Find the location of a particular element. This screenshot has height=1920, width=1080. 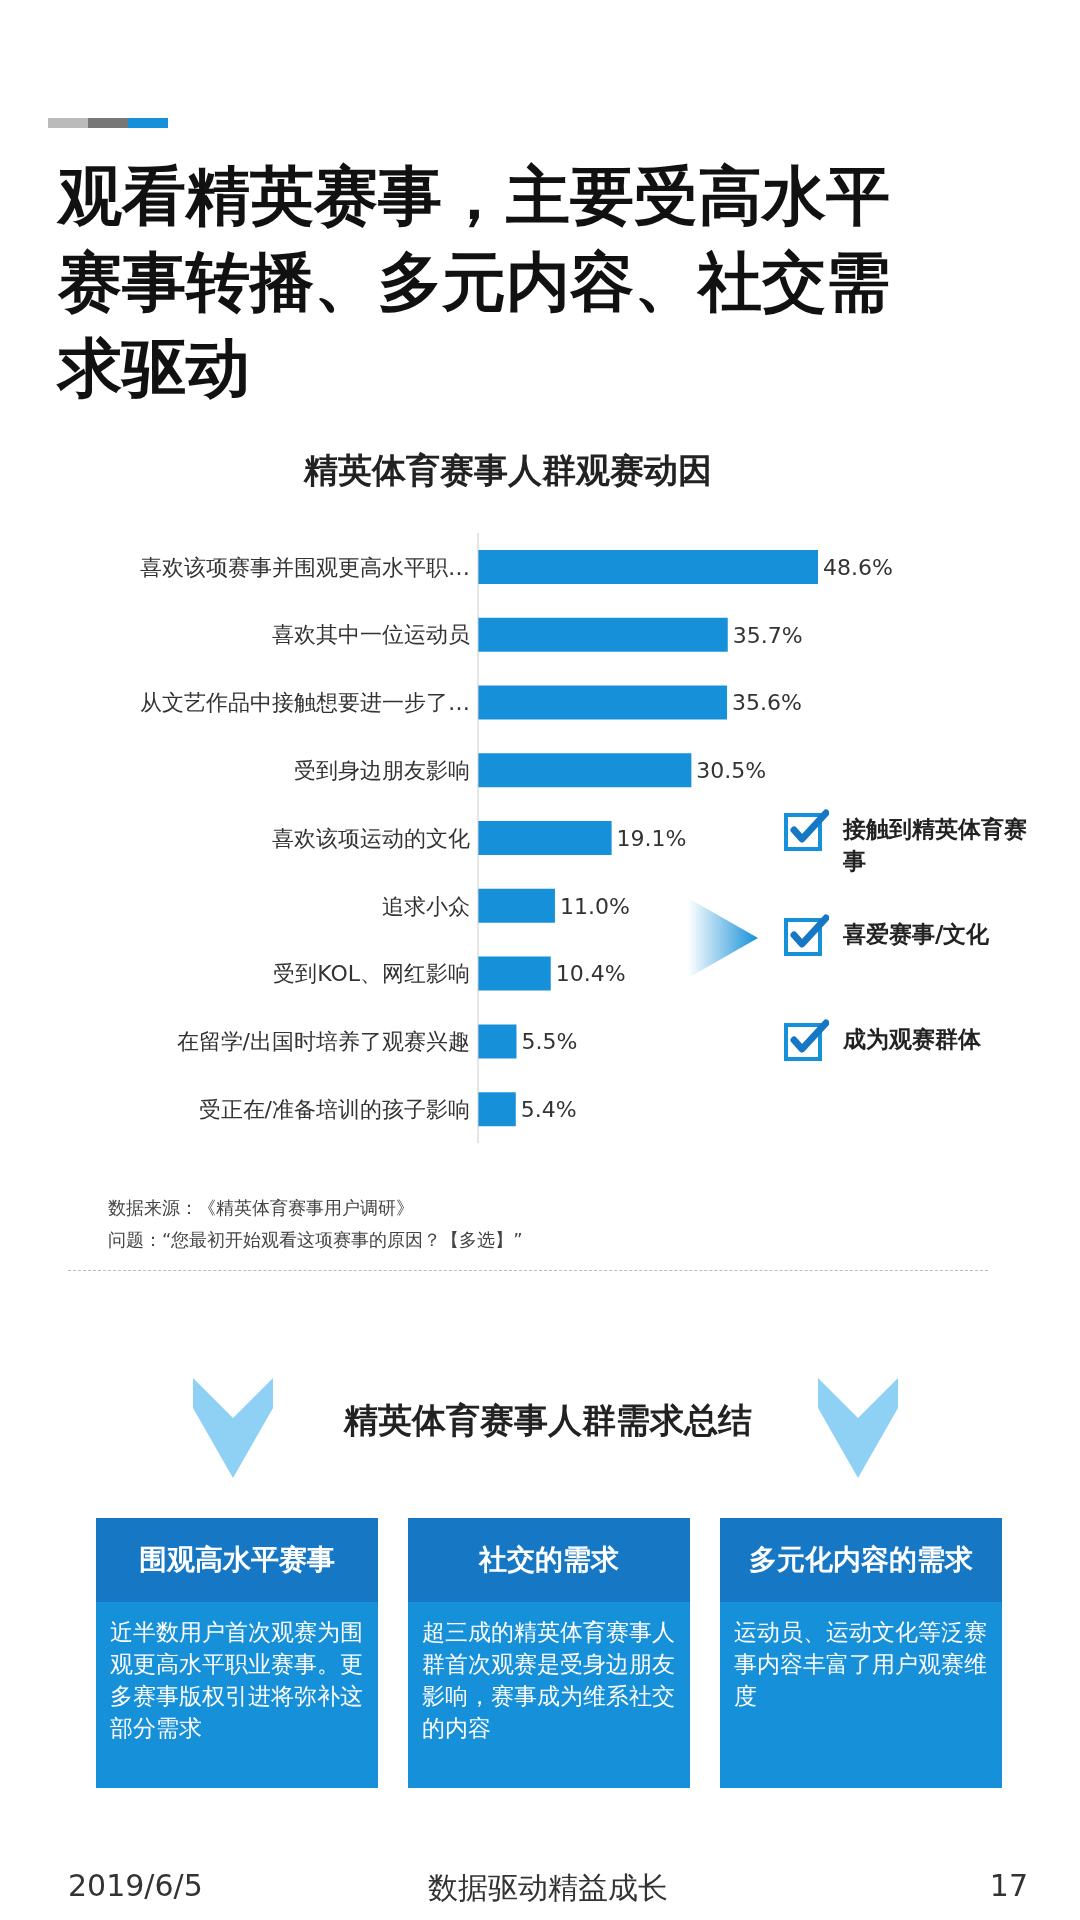

text: 精英体育赛事人群需求总结 is located at coordinates (547, 1420).